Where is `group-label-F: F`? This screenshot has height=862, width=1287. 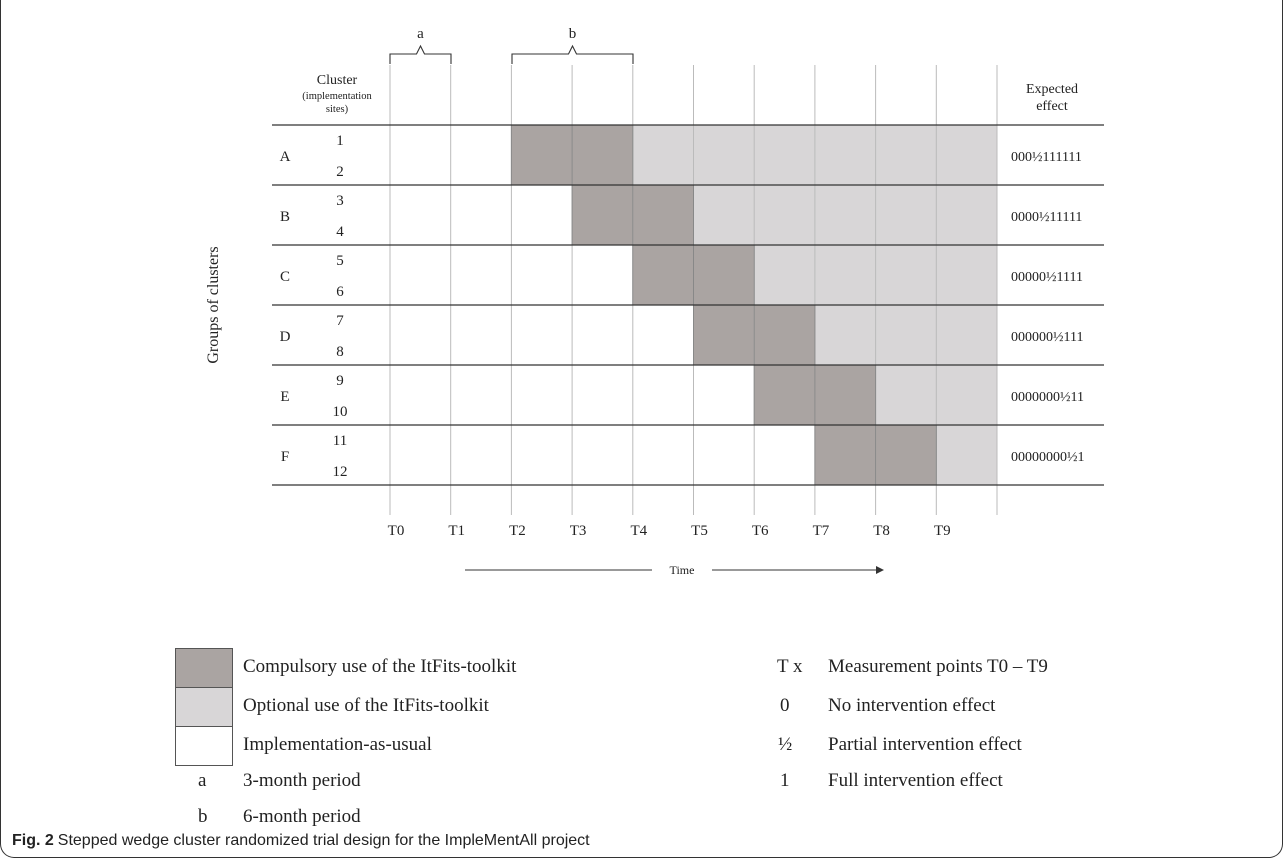
group-label-F: F is located at coordinates (285, 457).